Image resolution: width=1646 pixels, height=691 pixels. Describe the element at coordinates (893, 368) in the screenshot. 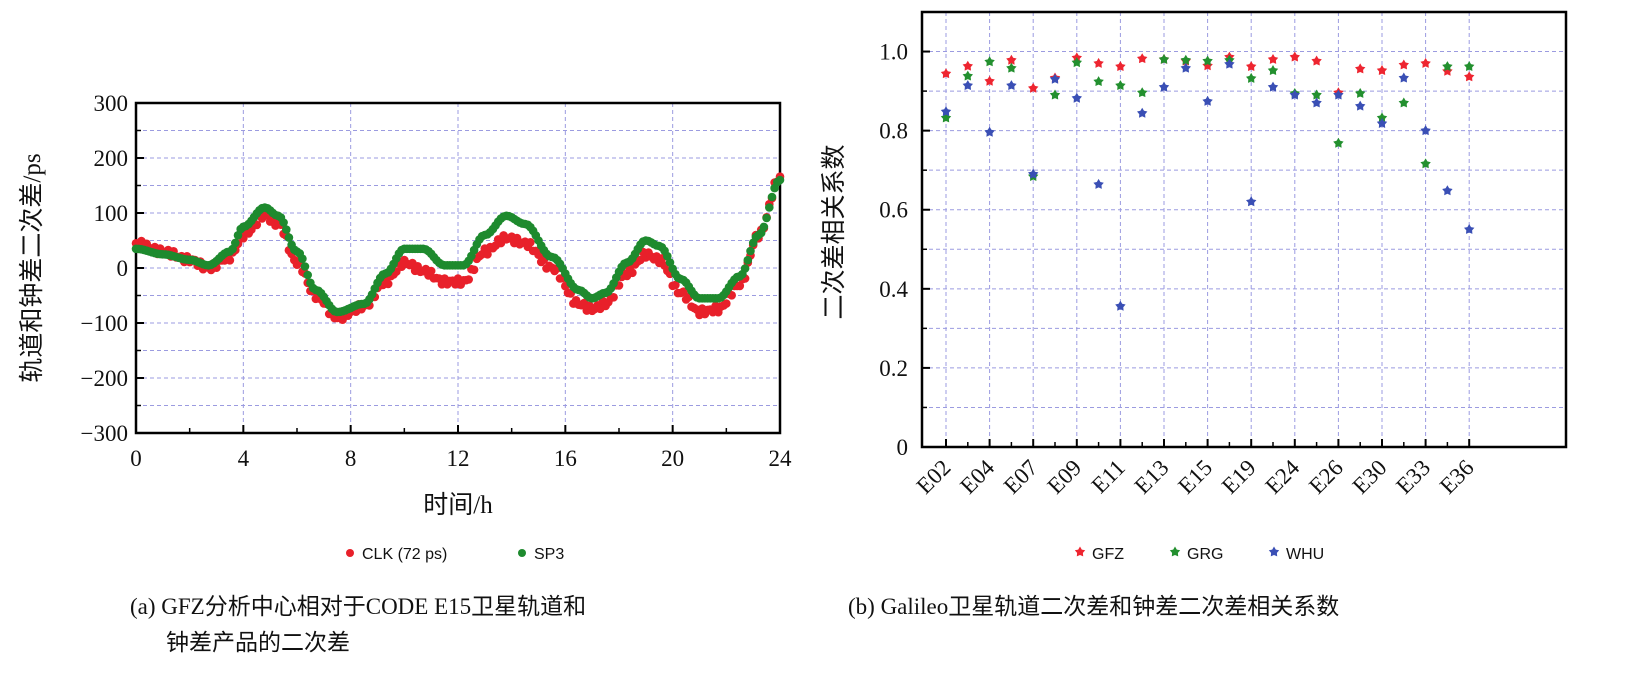

I see `y-tick-label: 0.2` at that location.